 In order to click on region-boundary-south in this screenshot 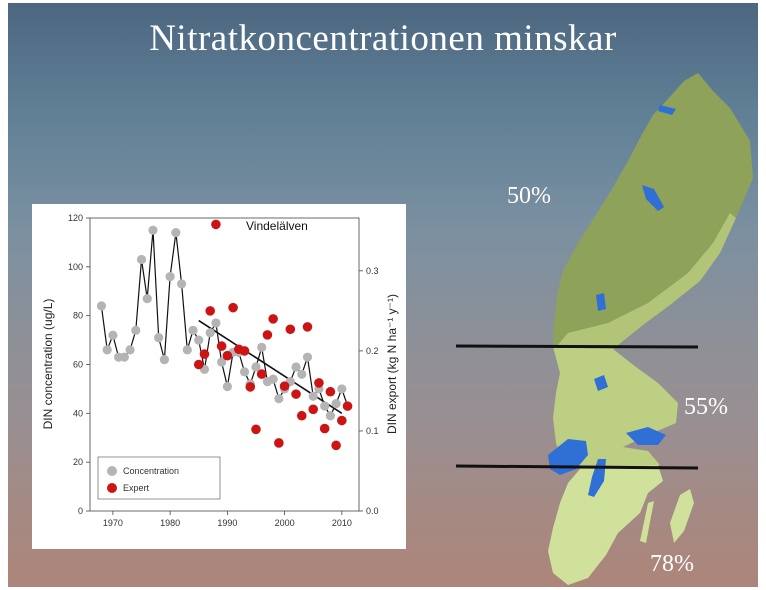, I will do `click(577, 467)`.